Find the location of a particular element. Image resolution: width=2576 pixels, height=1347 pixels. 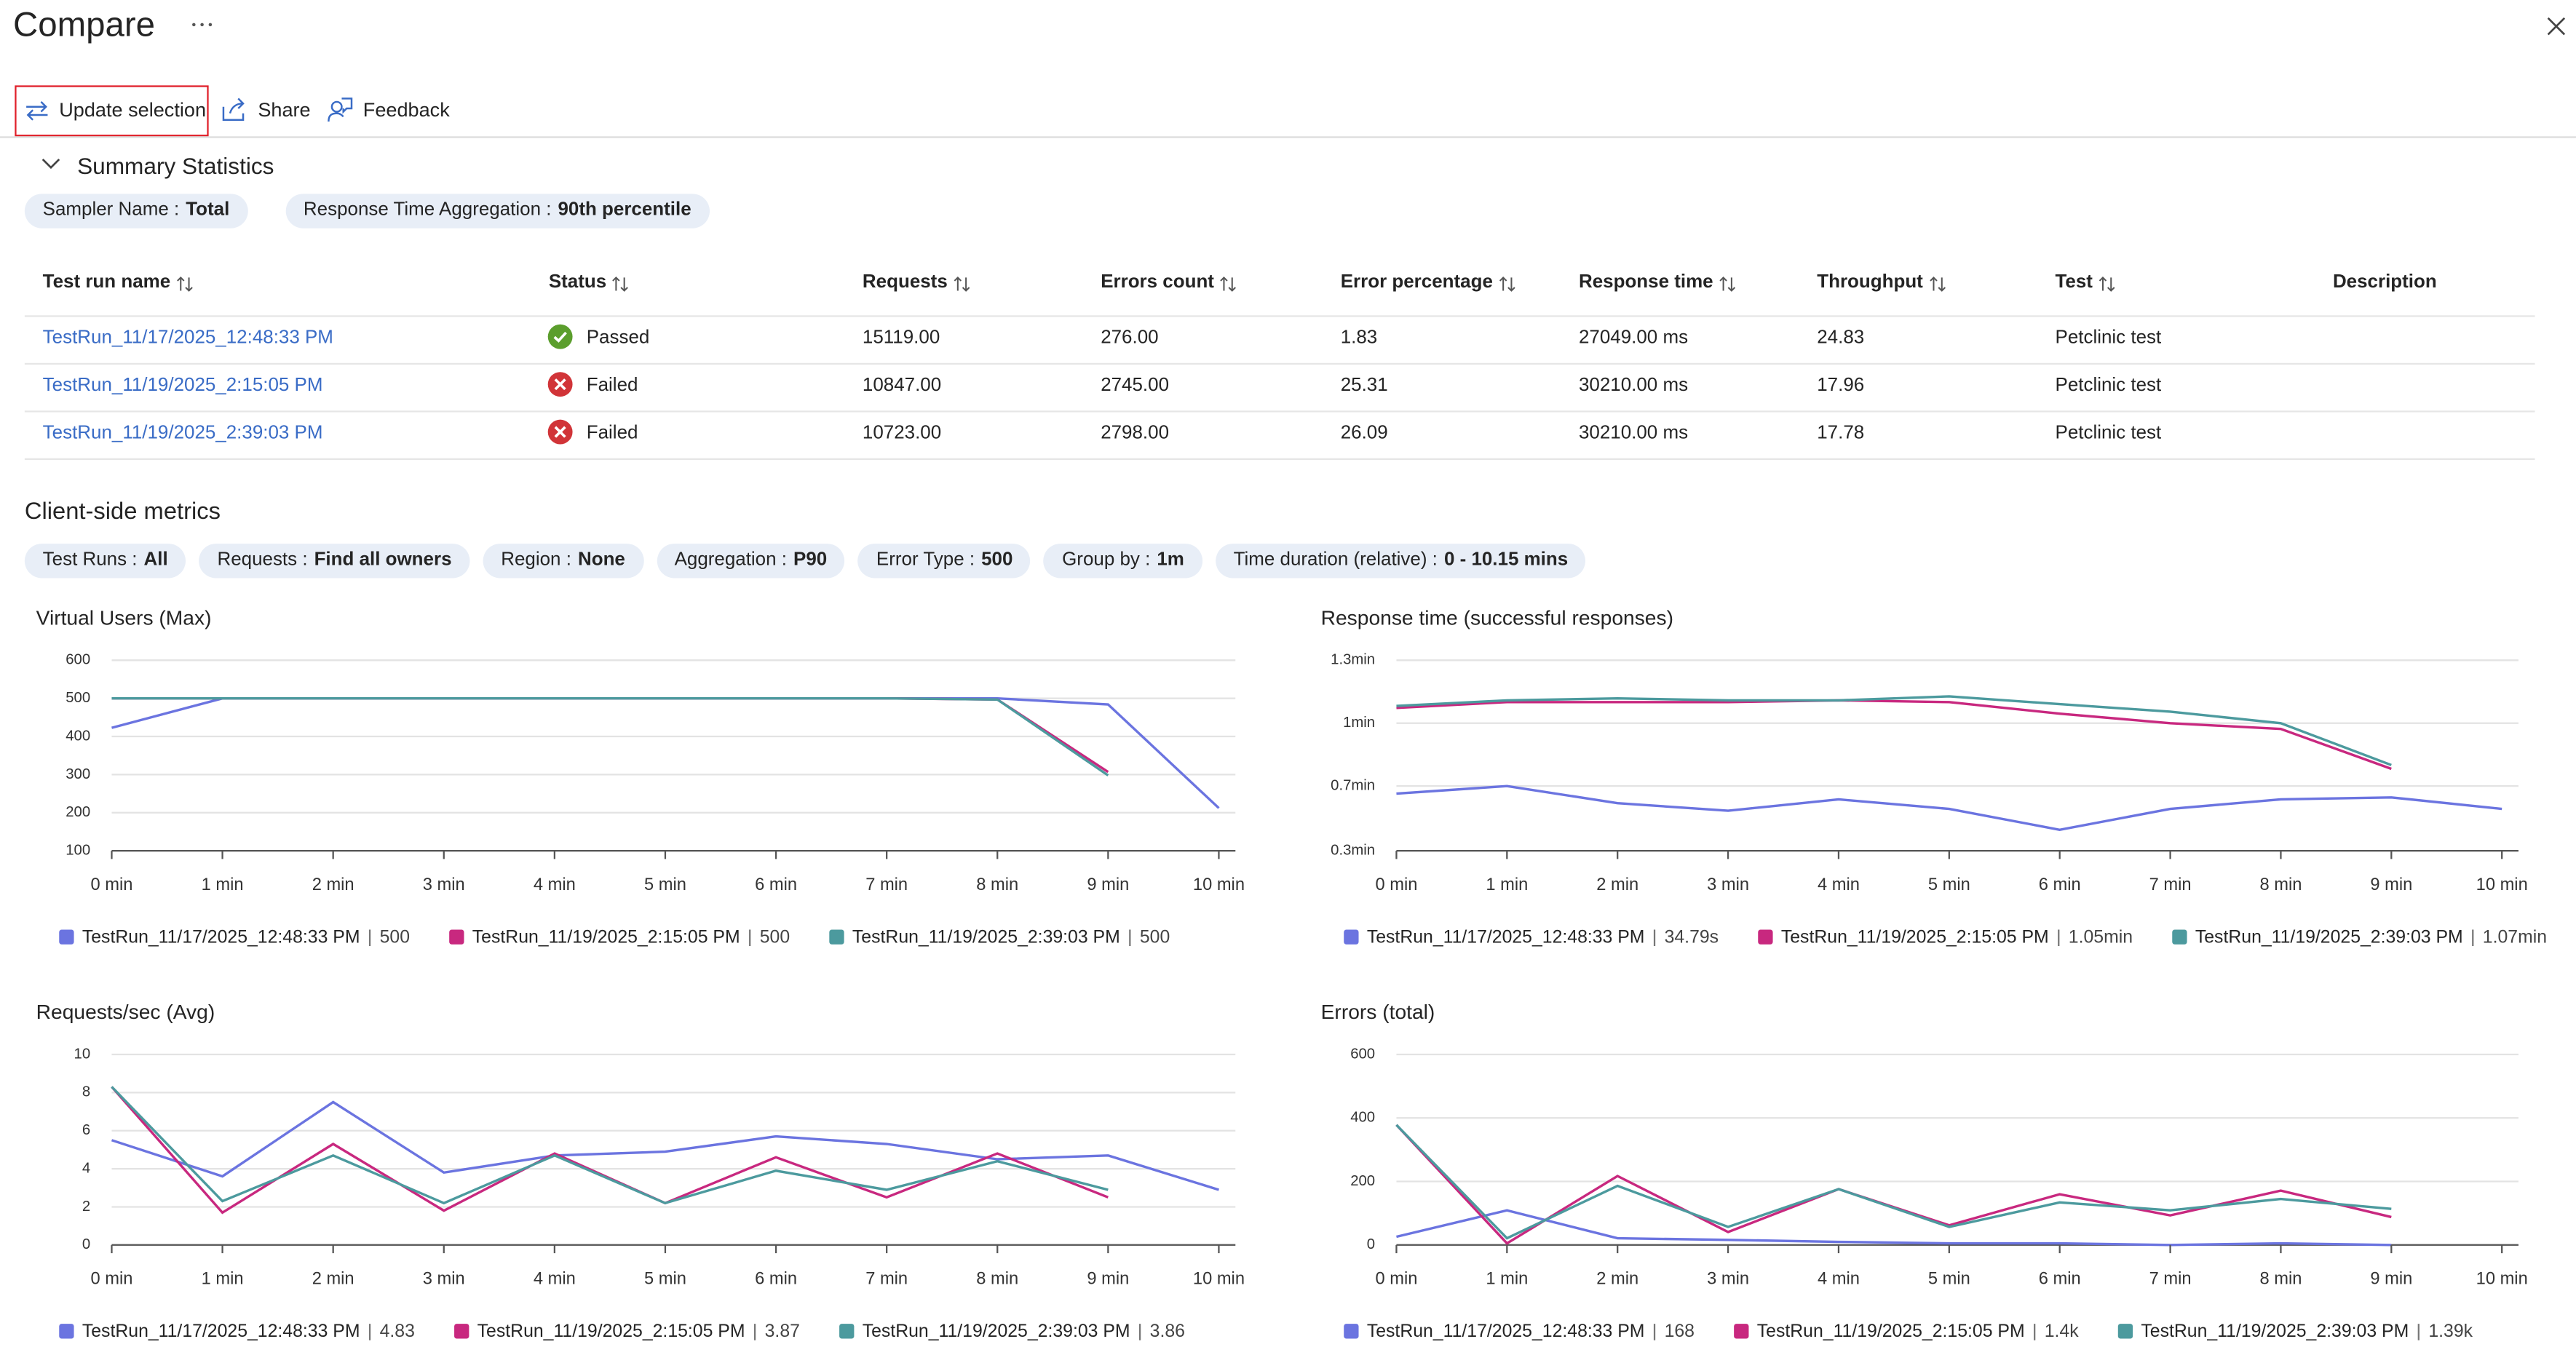

update-selection-highlight is located at coordinates (112, 111).